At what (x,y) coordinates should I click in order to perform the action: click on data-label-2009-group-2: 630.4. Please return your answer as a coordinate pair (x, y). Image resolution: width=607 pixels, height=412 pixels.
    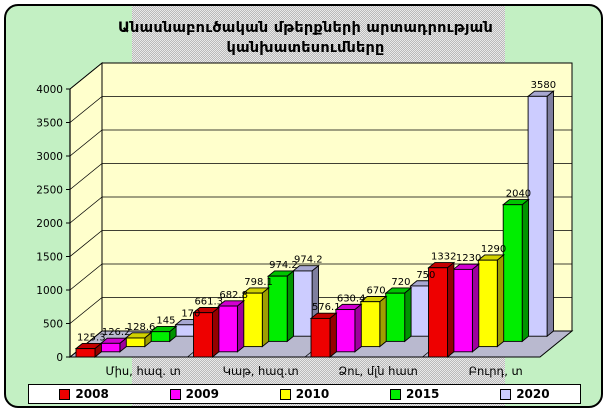
    Looking at the image, I should click on (351, 298).